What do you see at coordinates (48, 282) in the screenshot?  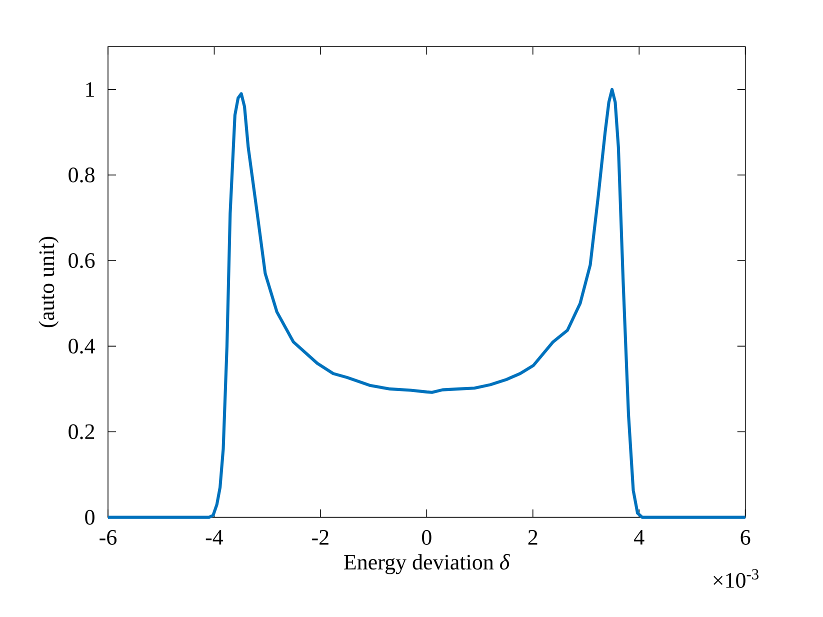 I see `y-axis-title: (auto unit)` at bounding box center [48, 282].